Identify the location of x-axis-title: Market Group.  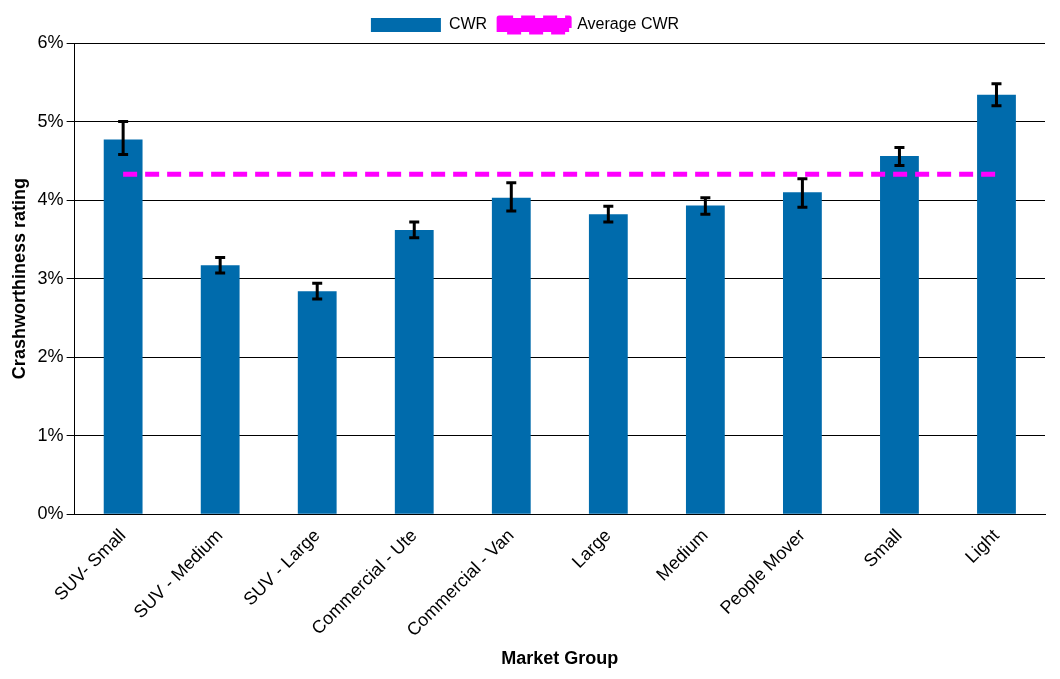
(560, 658).